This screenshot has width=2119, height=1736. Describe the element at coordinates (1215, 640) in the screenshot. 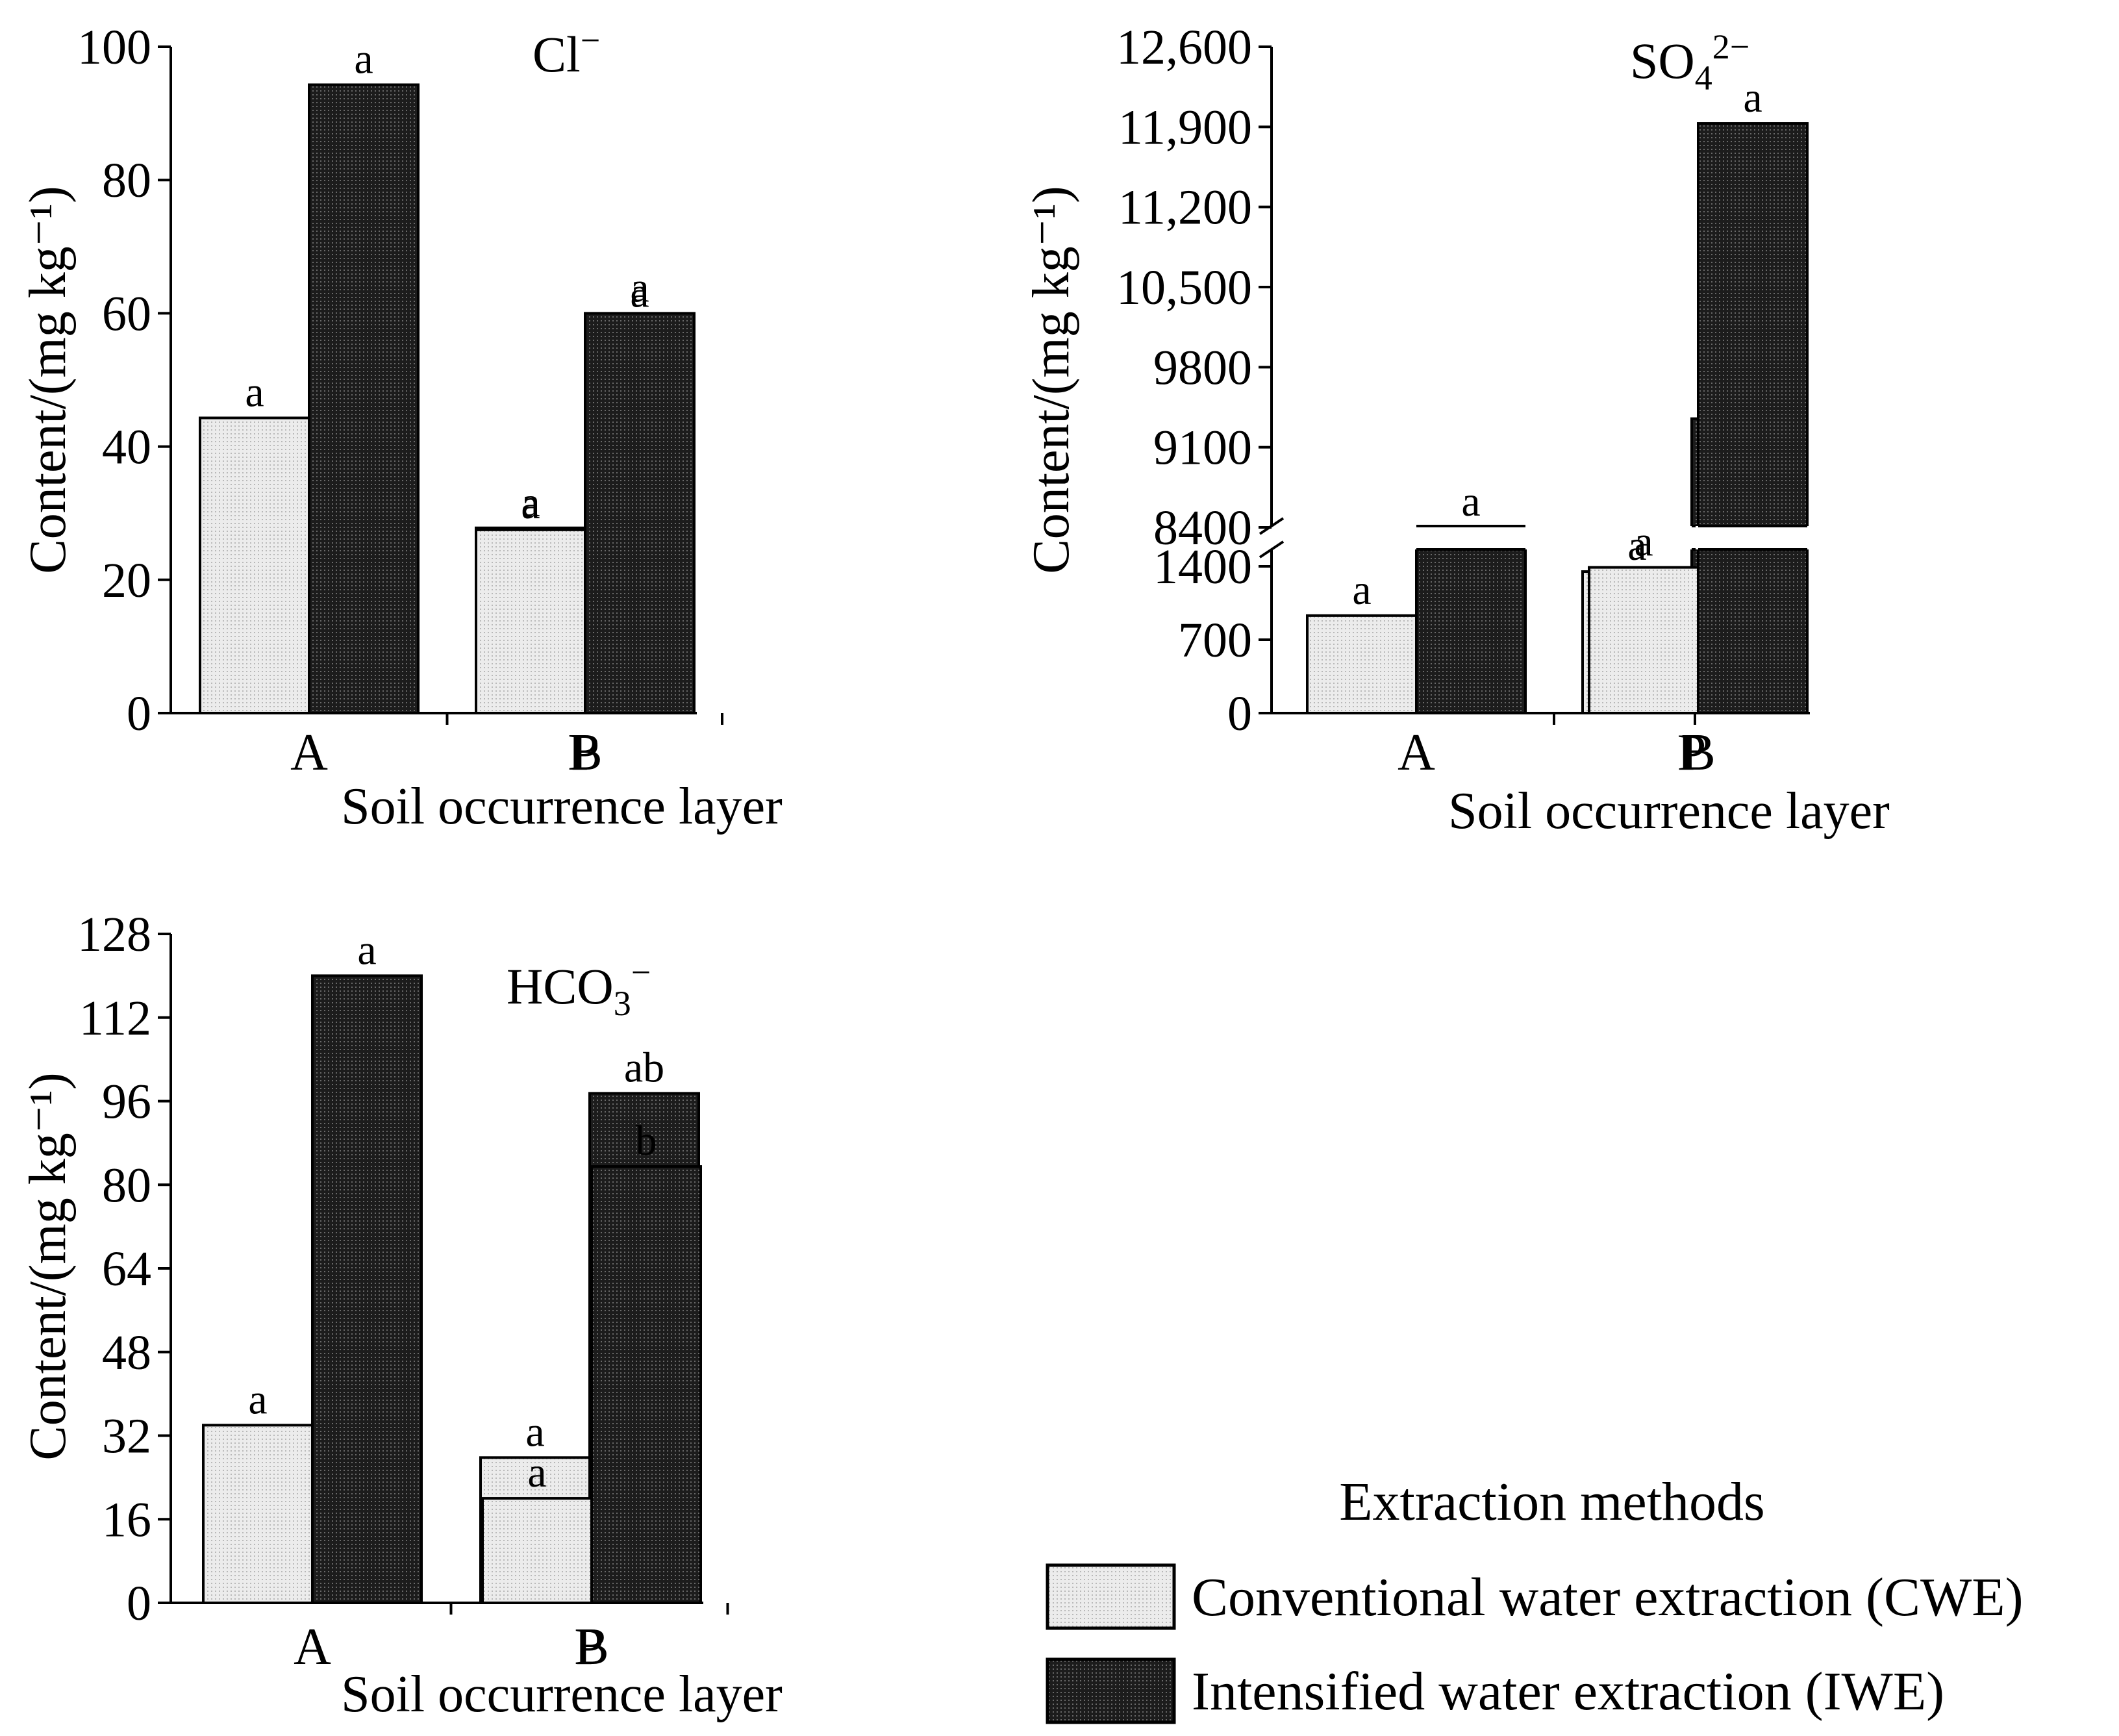

I see `y-tick-label: 700` at that location.